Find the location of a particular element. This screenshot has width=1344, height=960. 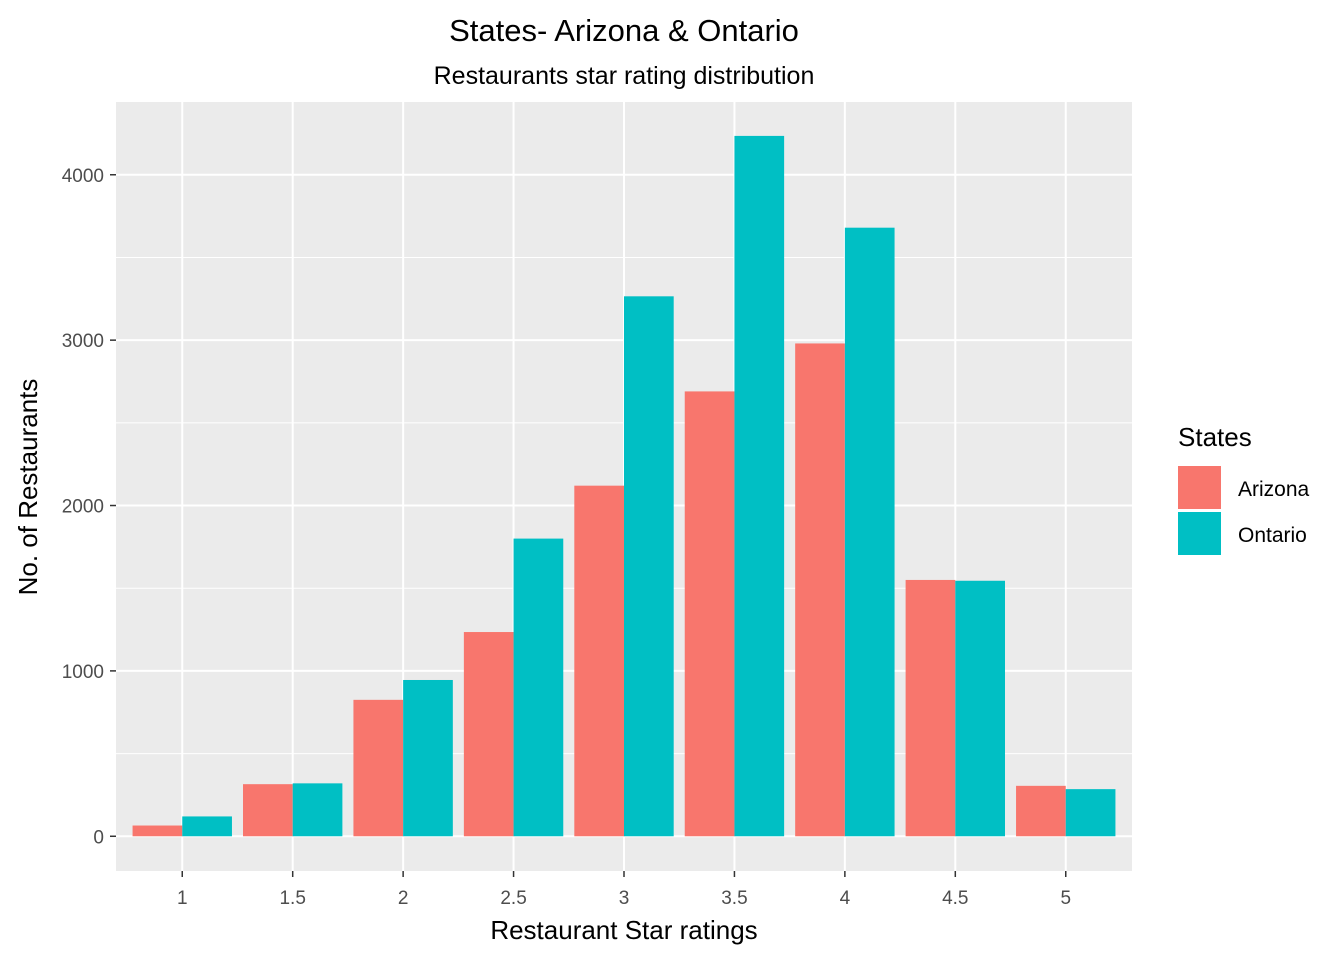

bar-arizona-3.5 is located at coordinates (709, 614).